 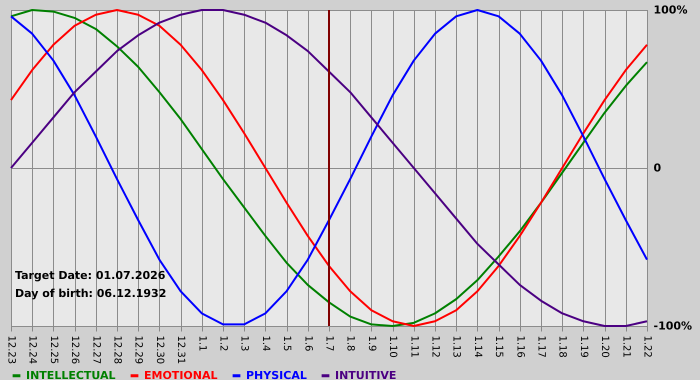 What do you see at coordinates (159, 350) in the screenshot?
I see `x-tick-label: 12.30` at bounding box center [159, 350].